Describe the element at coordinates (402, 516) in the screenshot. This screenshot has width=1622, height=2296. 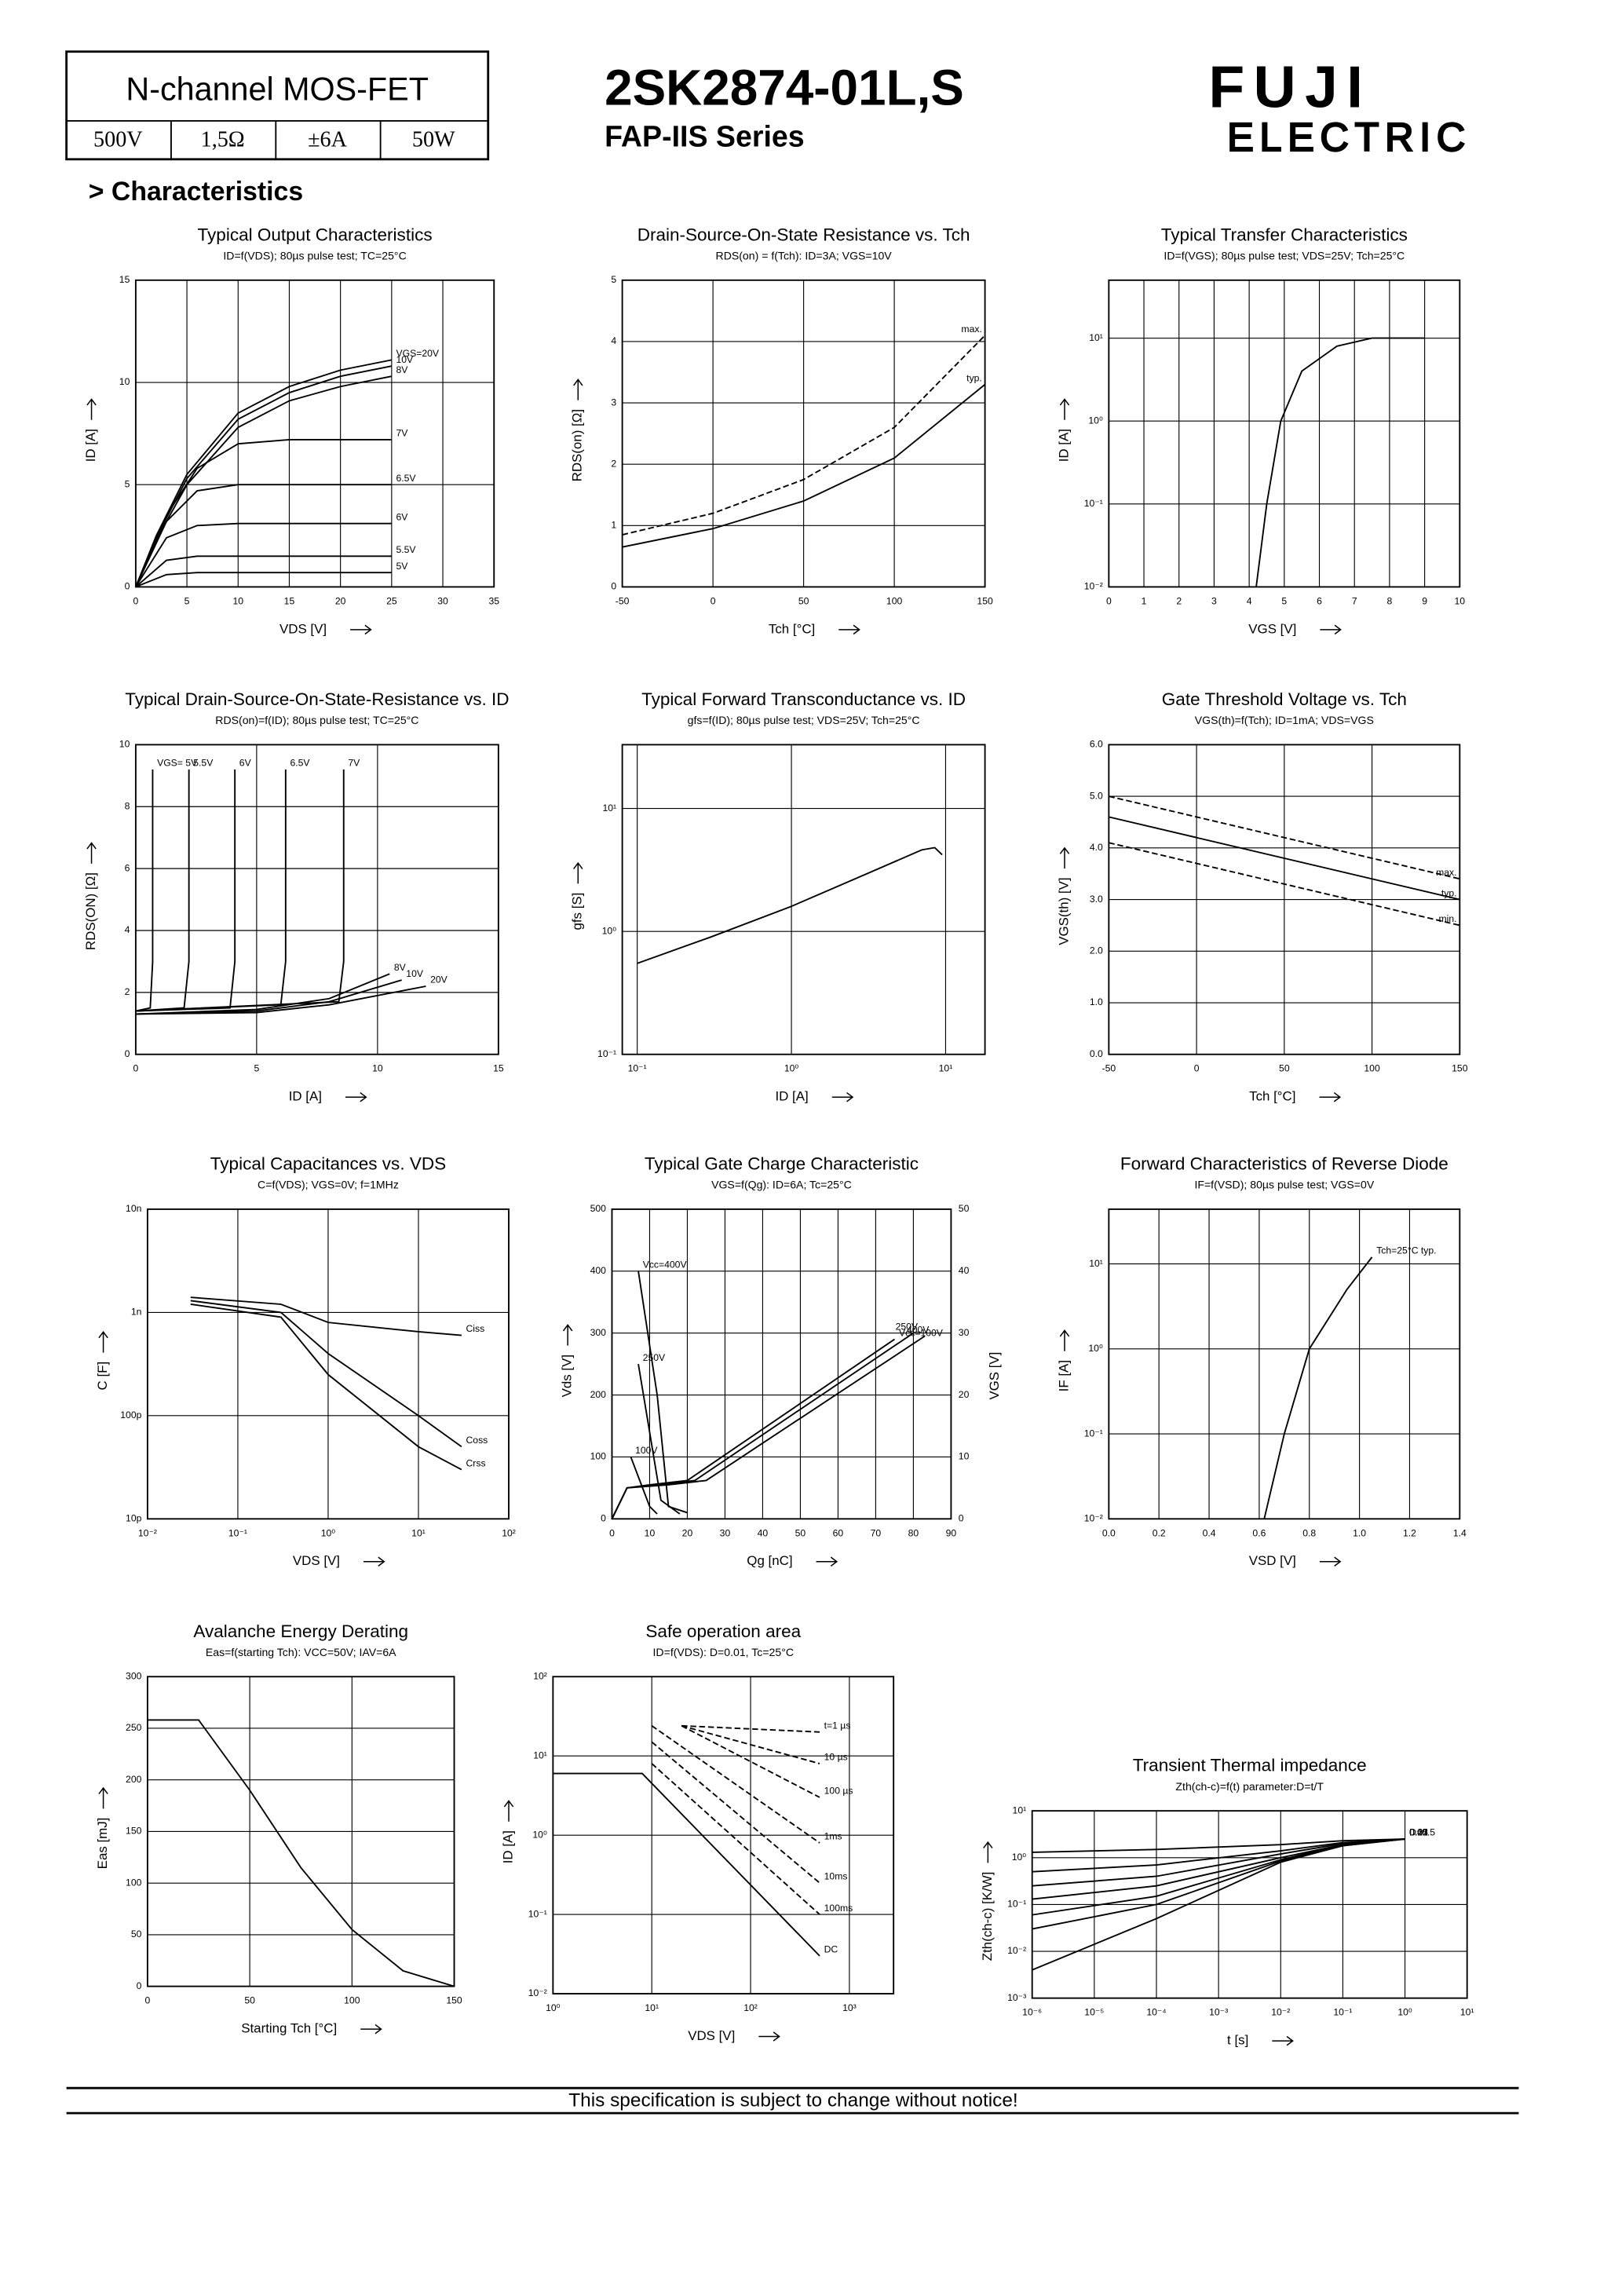
I see `curve-label: 6V` at that location.